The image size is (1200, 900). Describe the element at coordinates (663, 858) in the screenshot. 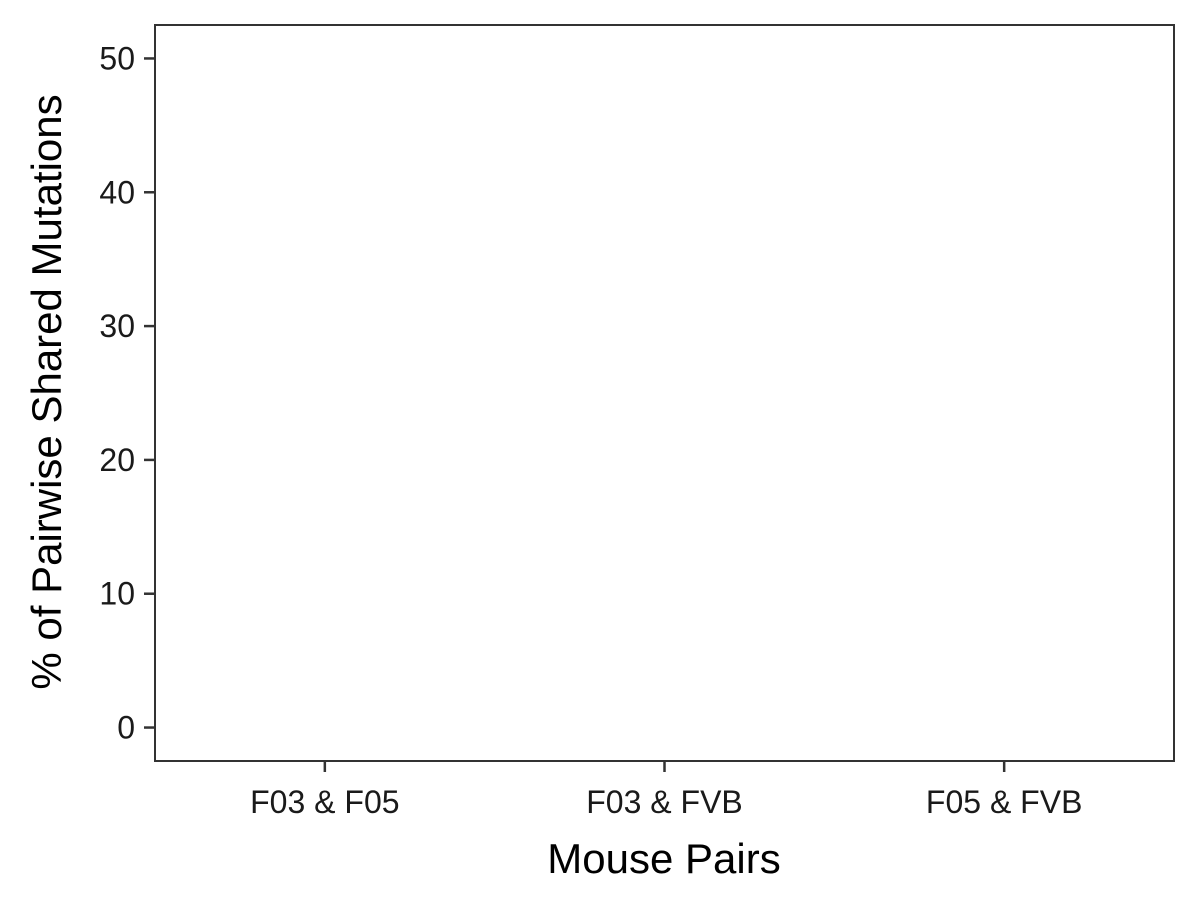

I see `x-axis-title: Mouse Pairs` at that location.